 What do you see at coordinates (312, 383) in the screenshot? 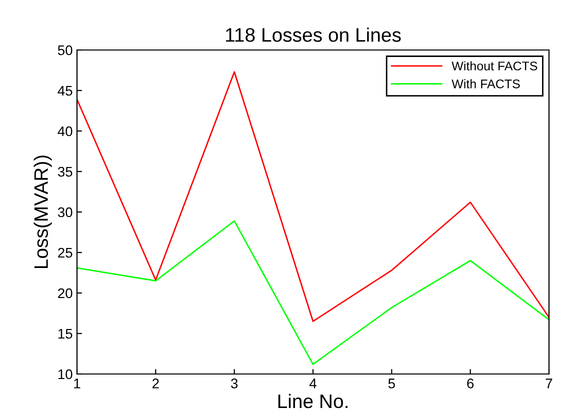
I see `x-tick-label: 4` at bounding box center [312, 383].